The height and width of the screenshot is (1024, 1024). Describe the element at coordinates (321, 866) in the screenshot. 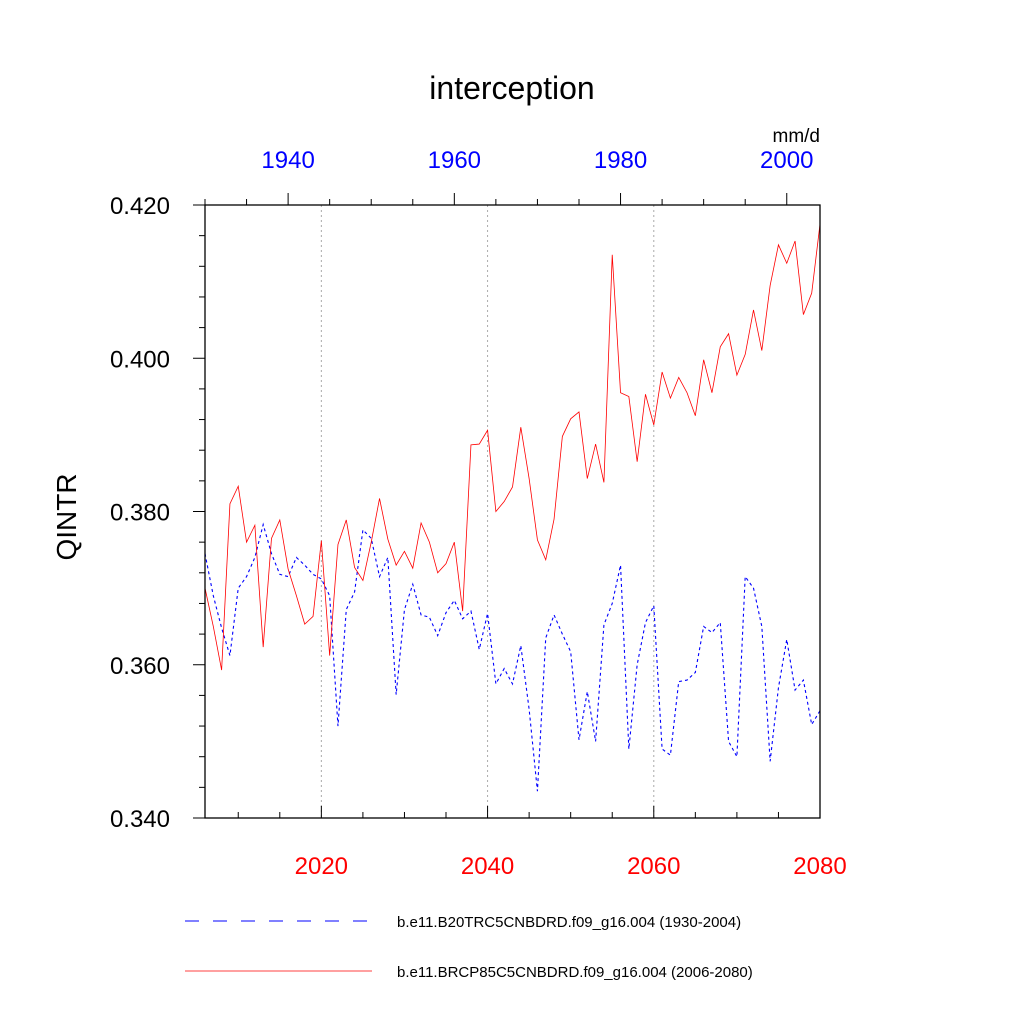

I see `bottom-tick-label: 2020` at that location.